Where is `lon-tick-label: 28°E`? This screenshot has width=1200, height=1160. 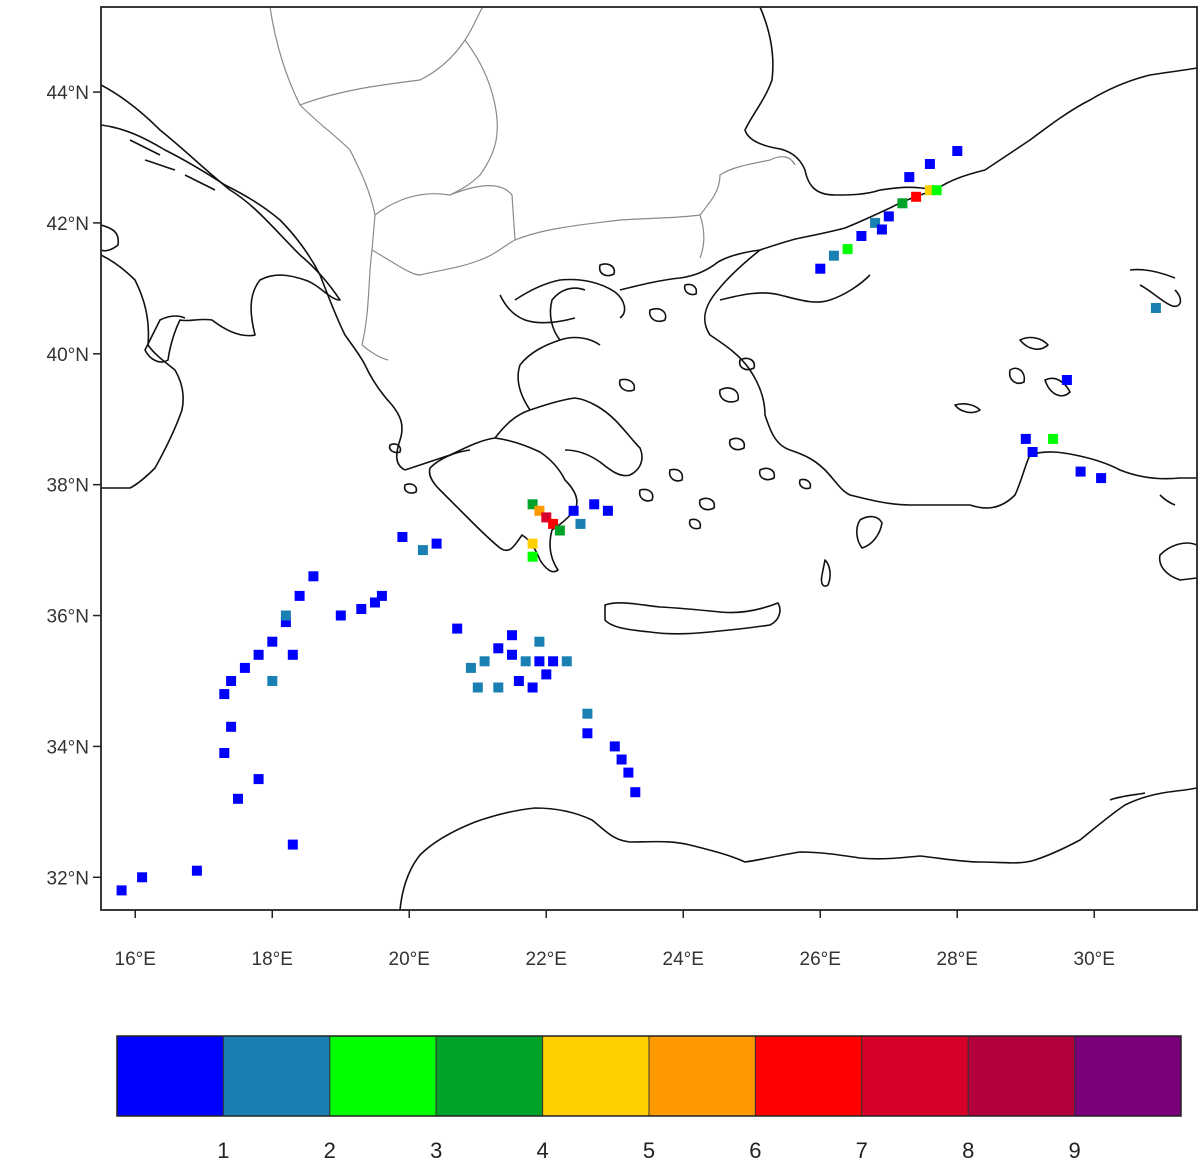
lon-tick-label: 28°E is located at coordinates (957, 959).